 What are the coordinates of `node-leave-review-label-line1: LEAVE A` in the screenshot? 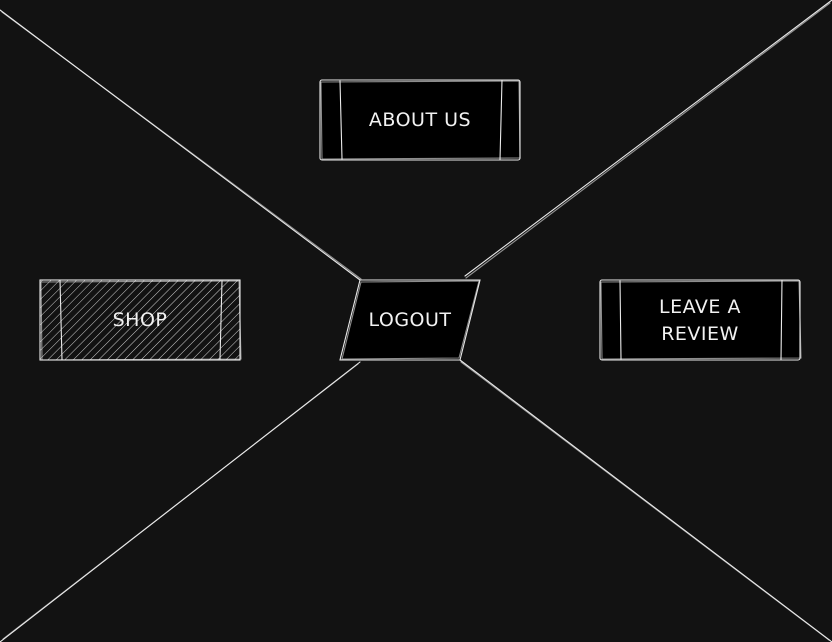 It's located at (700, 307).